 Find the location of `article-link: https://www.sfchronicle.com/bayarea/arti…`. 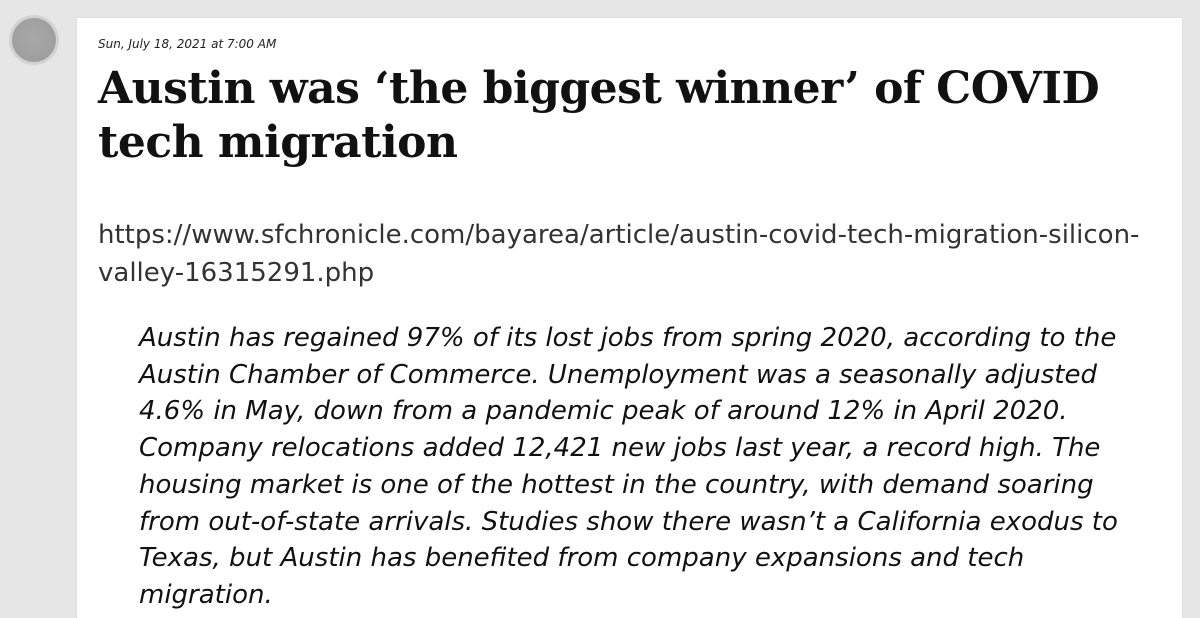

article-link: https://www.sfchronicle.com/bayarea/arti… is located at coordinates (619, 254).